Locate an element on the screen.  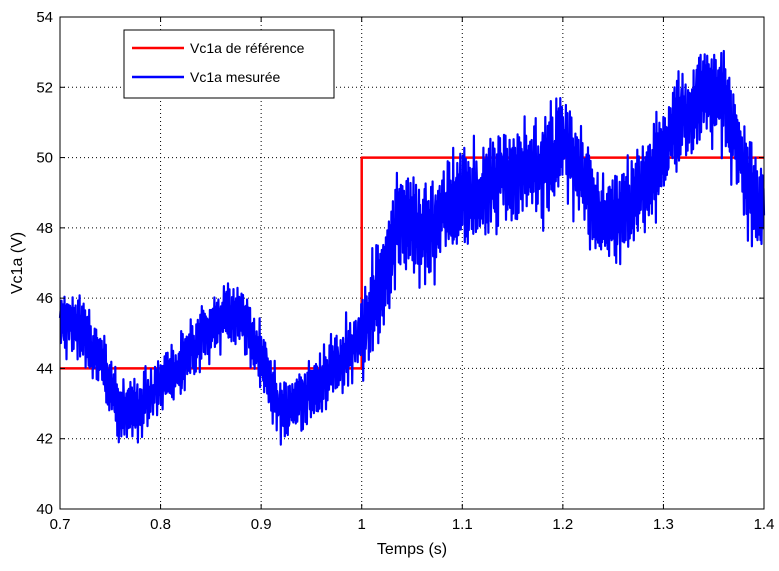
y-tick-label: 54 is located at coordinates (44, 17).